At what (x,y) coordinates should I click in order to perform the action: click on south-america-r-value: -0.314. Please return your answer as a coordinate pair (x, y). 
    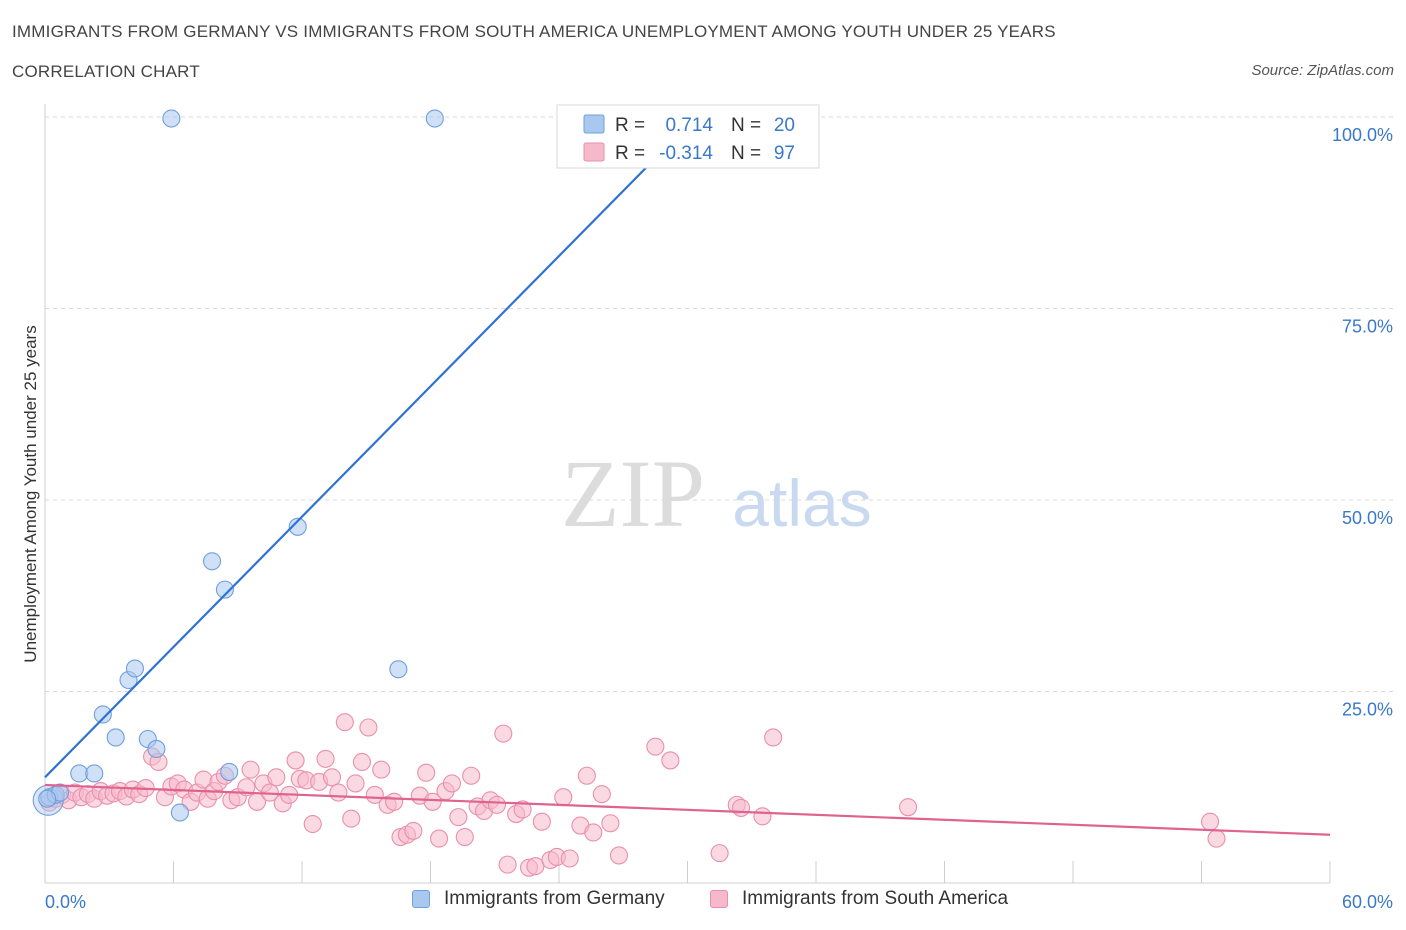
    Looking at the image, I should click on (686, 153).